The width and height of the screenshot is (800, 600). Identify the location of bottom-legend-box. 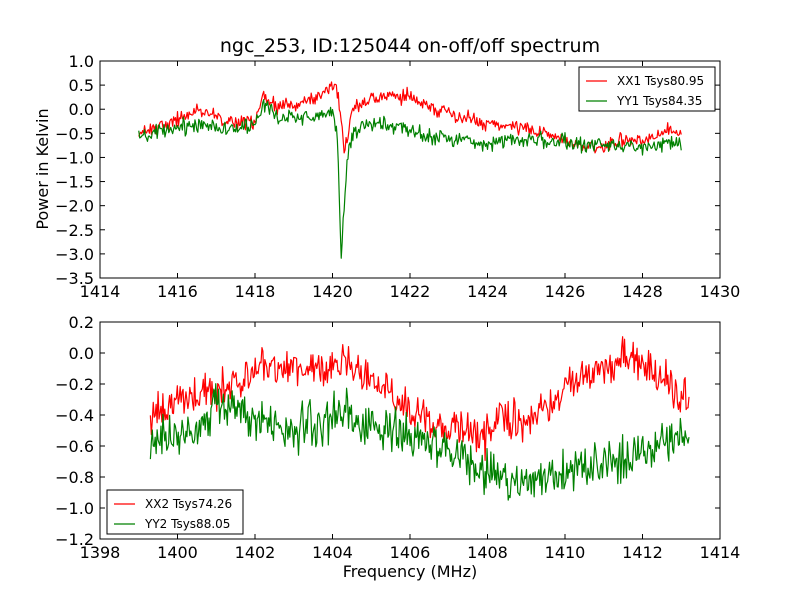
(175, 512).